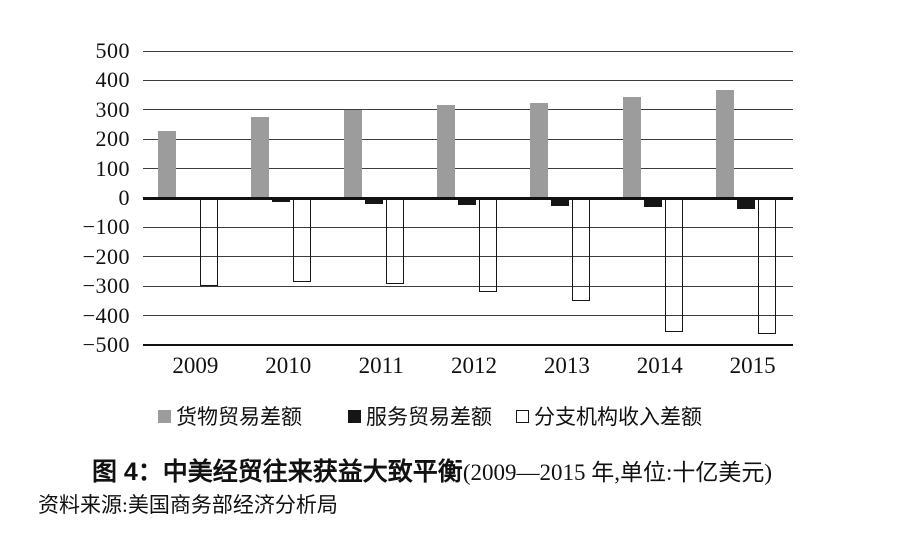  I want to click on y-axis-tick-label: −100, so click(106, 227).